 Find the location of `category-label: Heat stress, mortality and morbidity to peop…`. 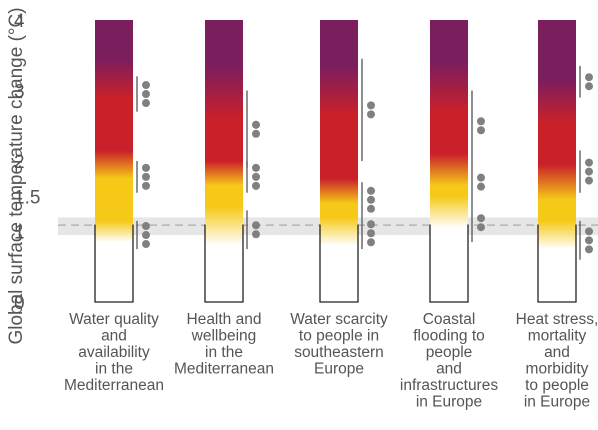

category-label: Heat stress, mortality and morbidity to peop… is located at coordinates (557, 361).